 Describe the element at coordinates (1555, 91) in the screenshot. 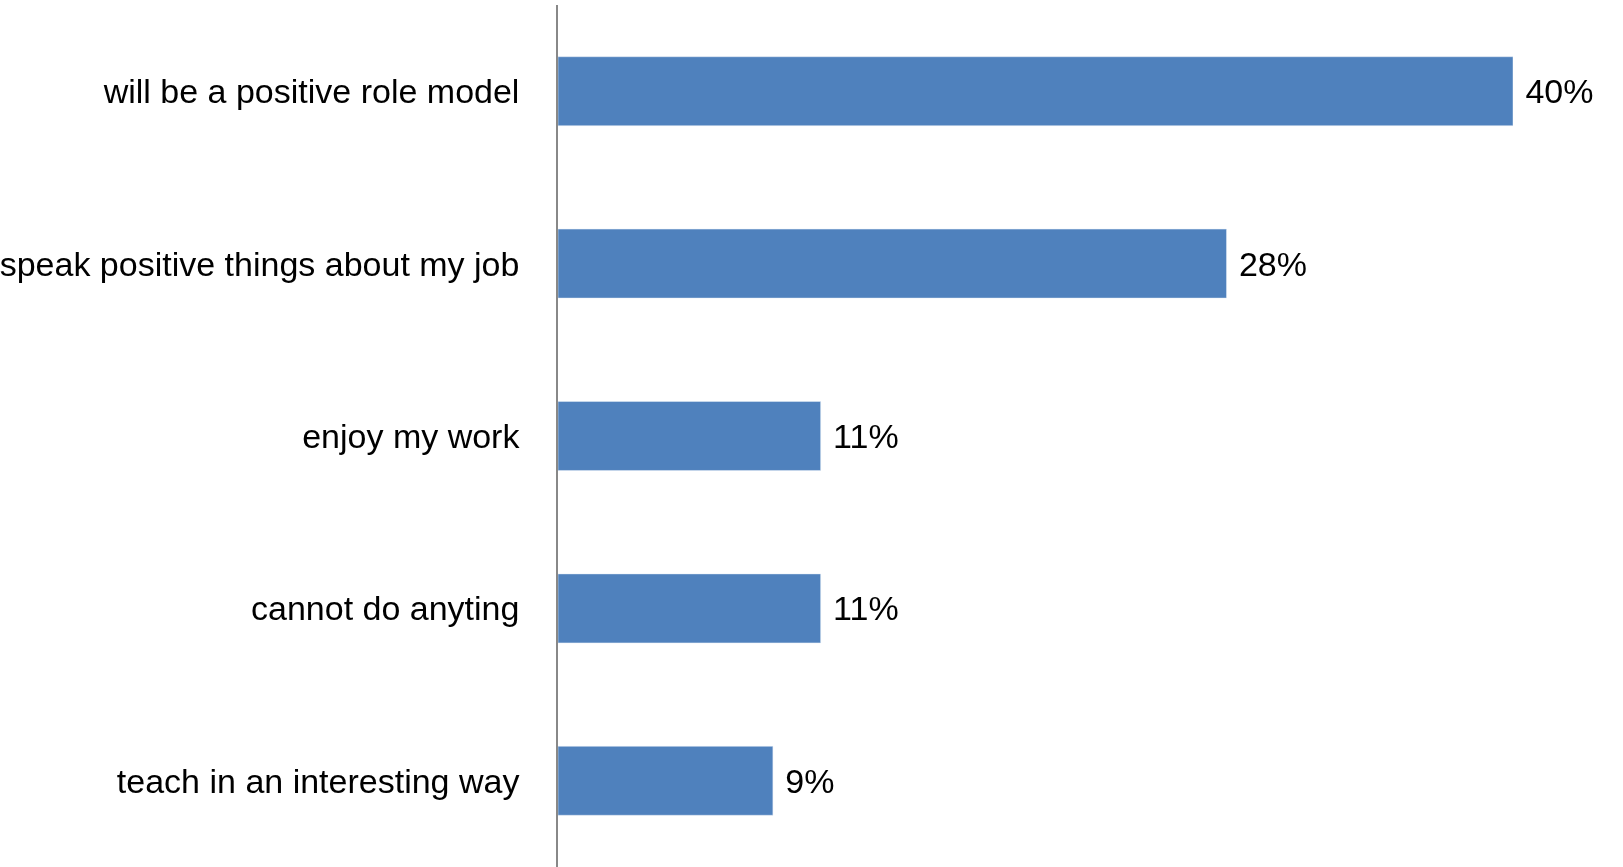

I see `data-label: 40%` at that location.